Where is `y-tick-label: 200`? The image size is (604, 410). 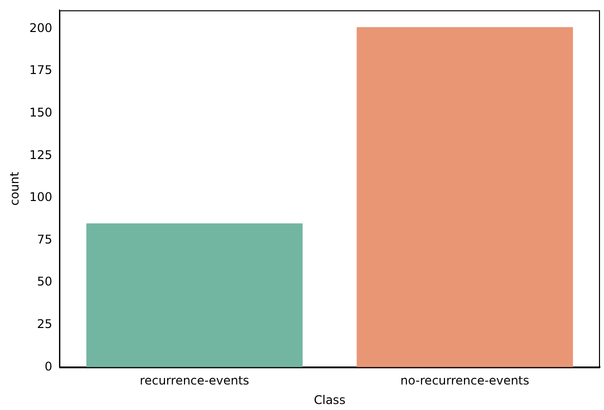 y-tick-label: 200 is located at coordinates (40, 27).